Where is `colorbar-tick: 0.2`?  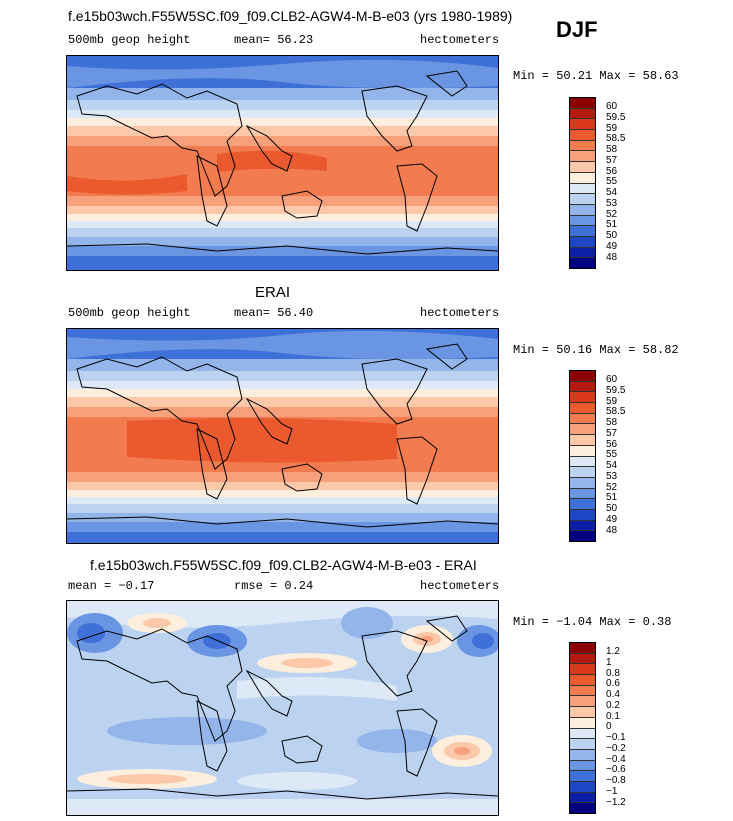
colorbar-tick: 0.2 is located at coordinates (613, 705).